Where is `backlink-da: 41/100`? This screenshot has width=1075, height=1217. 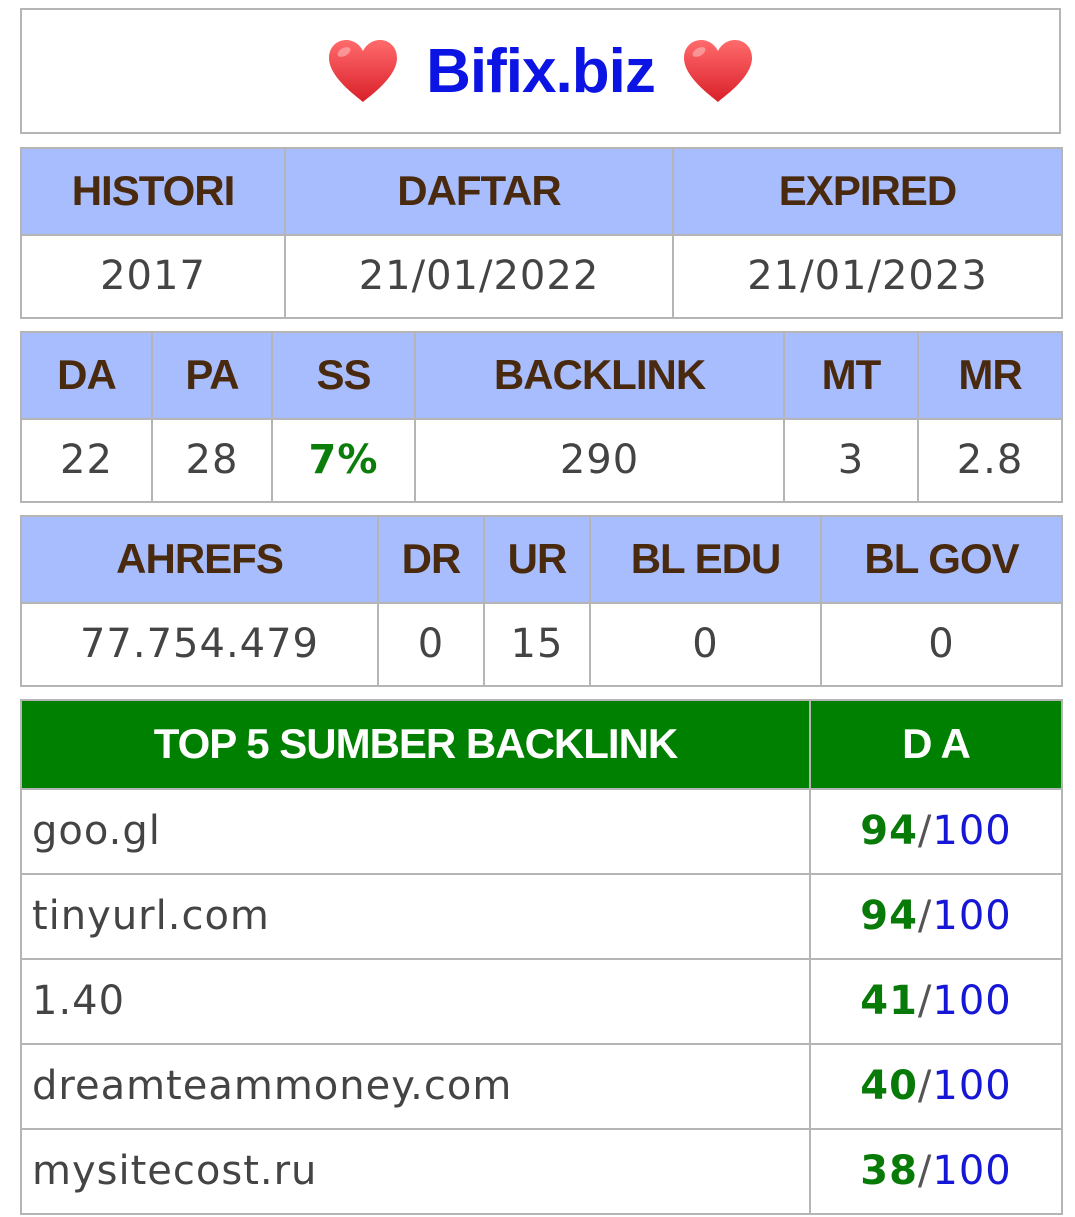
backlink-da: 41/100 is located at coordinates (936, 1001).